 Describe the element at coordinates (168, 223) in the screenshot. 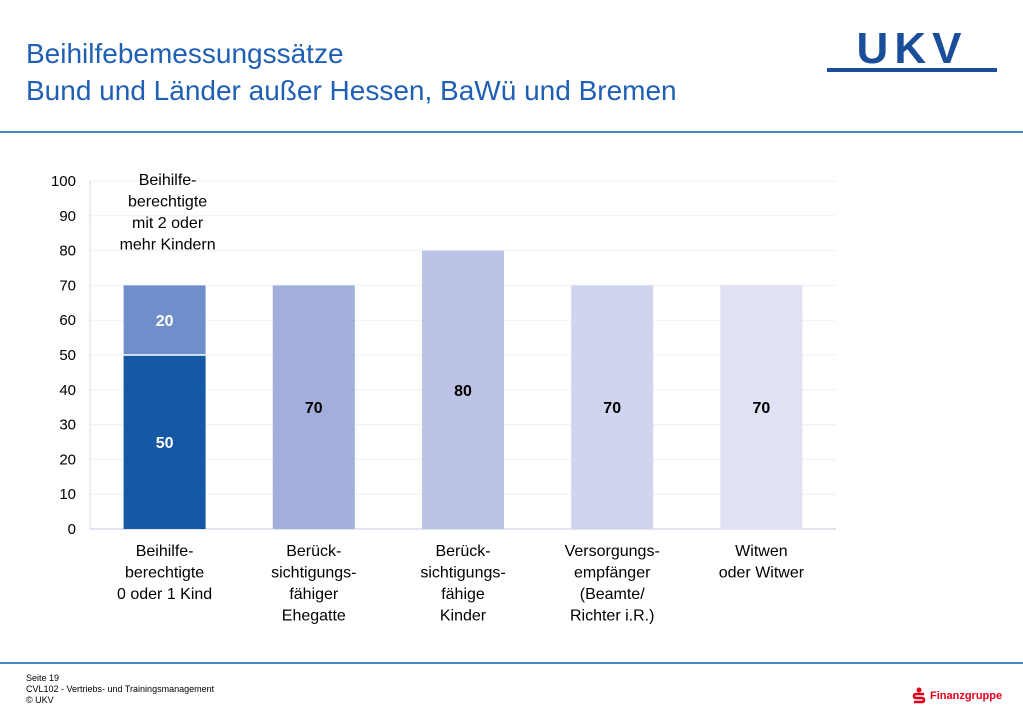

I see `bar-annotation: mit 2 oder` at that location.